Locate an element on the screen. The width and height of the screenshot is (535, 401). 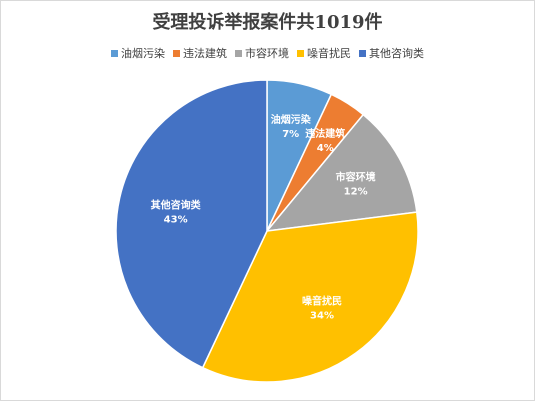
chart-legend: 油烟污染 违法建筑 市容环境 噪音扰民 其他咨询类 is located at coordinates (267, 53).